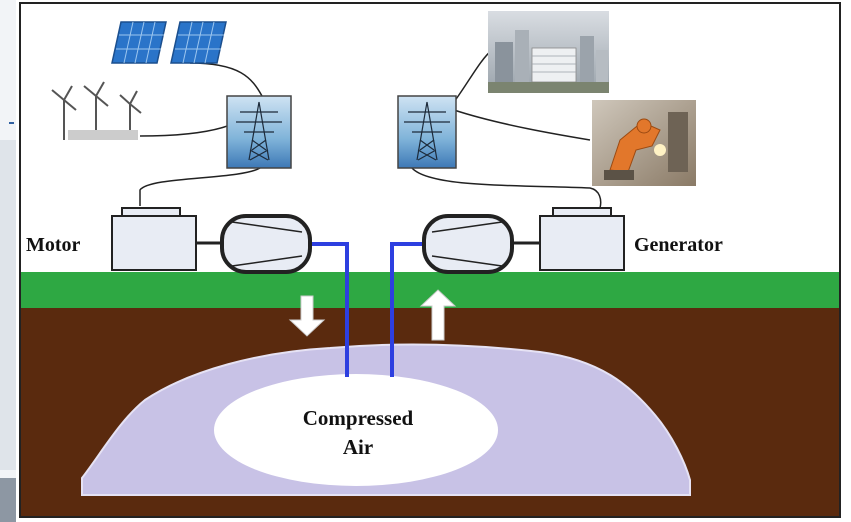 The width and height of the screenshot is (851, 522). What do you see at coordinates (678, 245) in the screenshot?
I see `generator-label: Generator` at bounding box center [678, 245].